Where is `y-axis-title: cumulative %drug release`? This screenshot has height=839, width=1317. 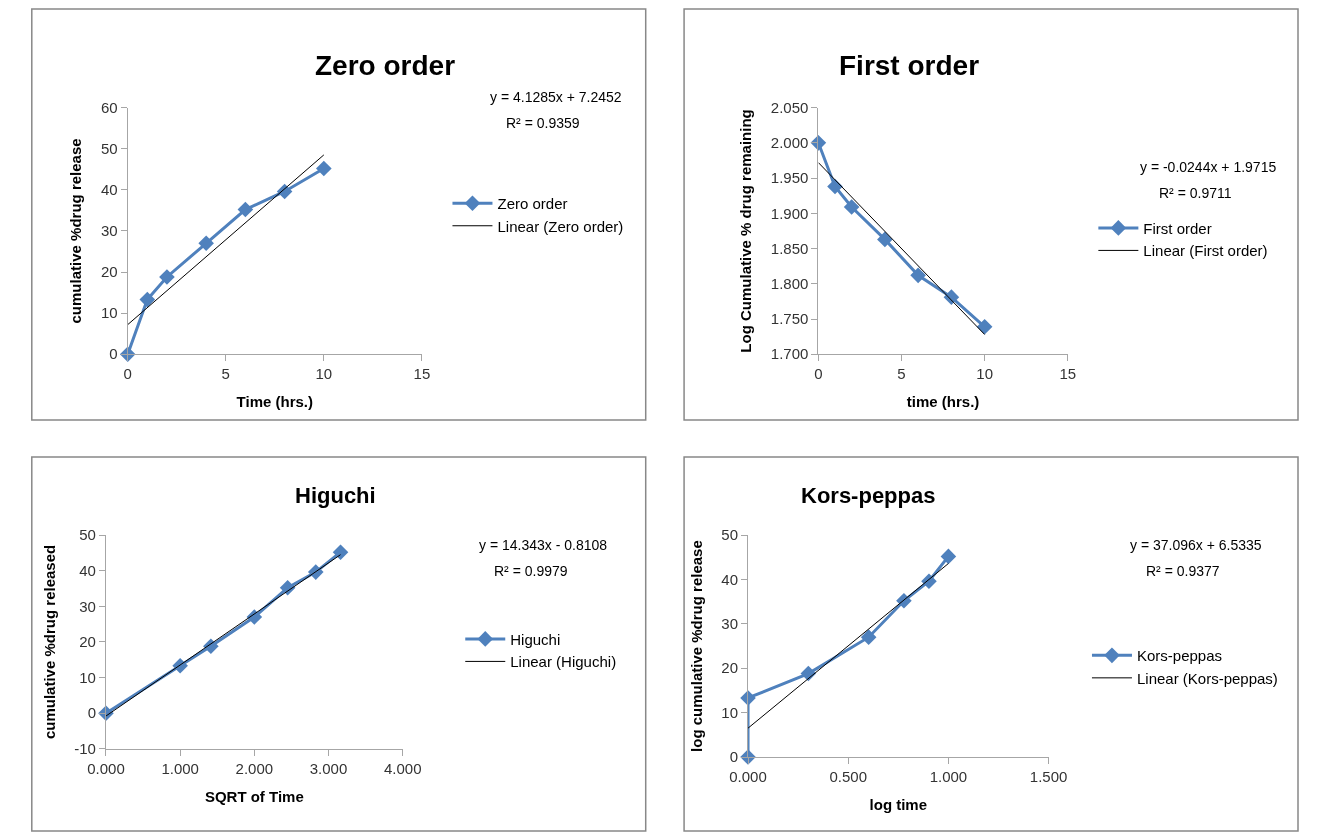
y-axis-title: cumulative %drug release is located at coordinates (76, 231).